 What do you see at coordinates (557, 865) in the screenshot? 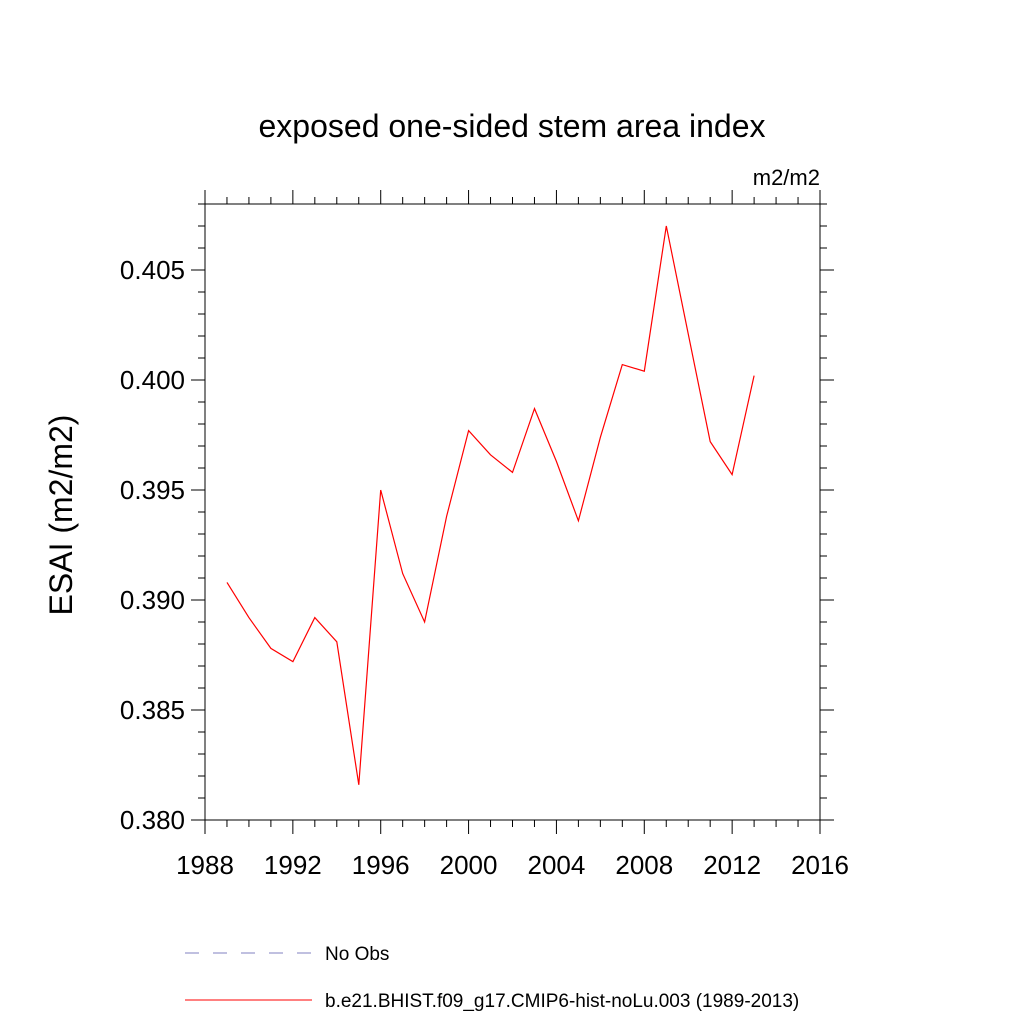
I see `x-tick-label: 2004` at bounding box center [557, 865].